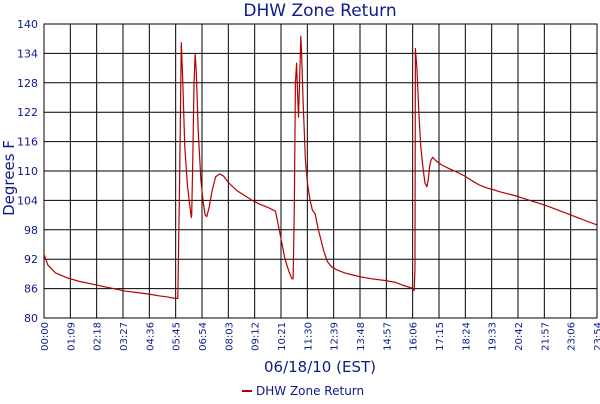  Describe the element at coordinates (150, 336) in the screenshot. I see `x-tick-label: 04:36` at that location.